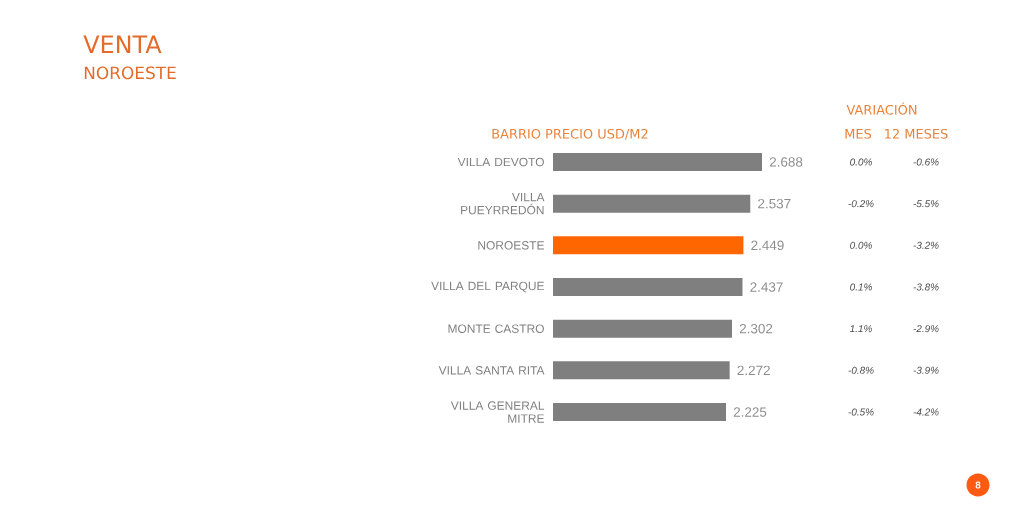 The height and width of the screenshot is (523, 1024). What do you see at coordinates (916, 133) in the screenshot?
I see `text: 12 MESES` at bounding box center [916, 133].